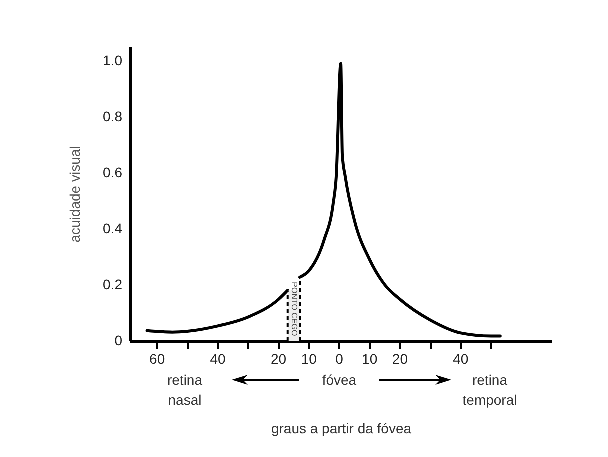  Describe the element at coordinates (75, 194) in the screenshot. I see `y-axis-title: acuidade visual` at that location.